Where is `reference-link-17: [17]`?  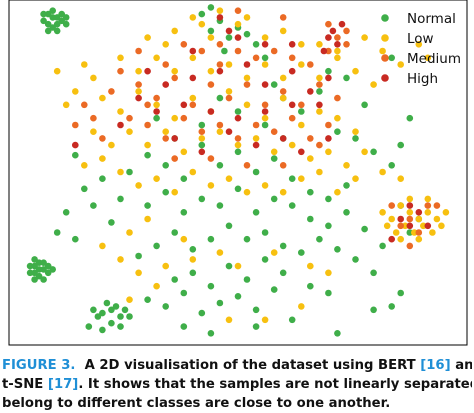 reference-link-17: [17] is located at coordinates (63, 384).